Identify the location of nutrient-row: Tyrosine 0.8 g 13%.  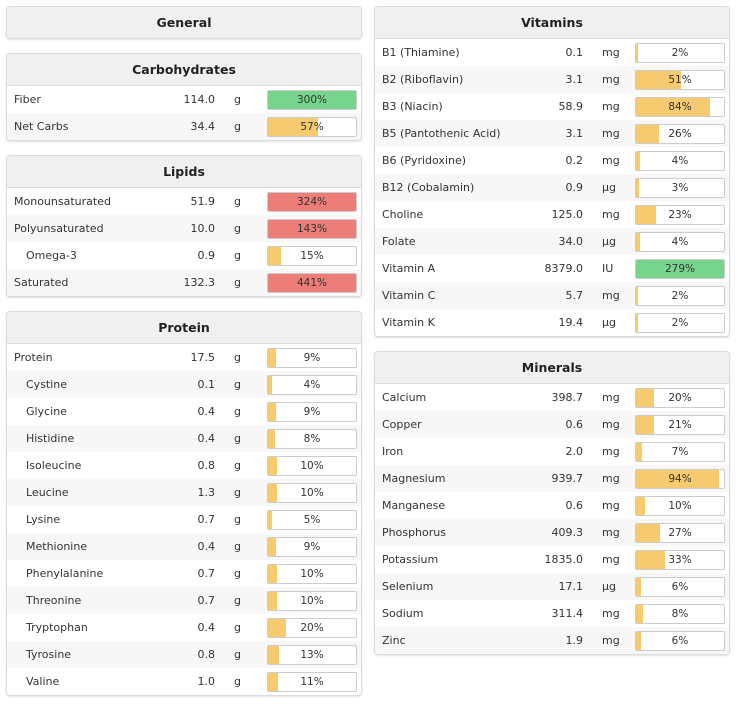
(184, 654).